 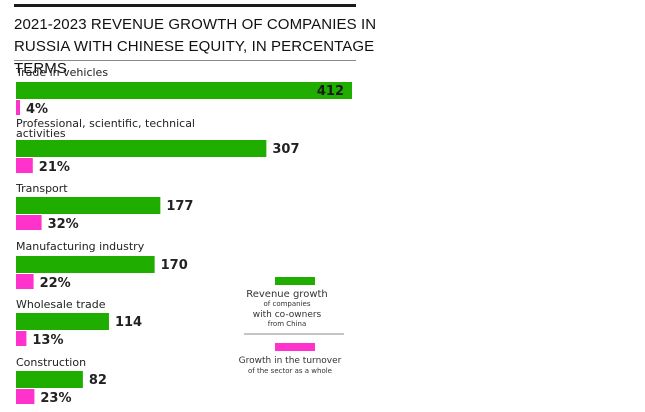 What do you see at coordinates (179, 206) in the screenshot?
I see `data-label: 177` at bounding box center [179, 206].